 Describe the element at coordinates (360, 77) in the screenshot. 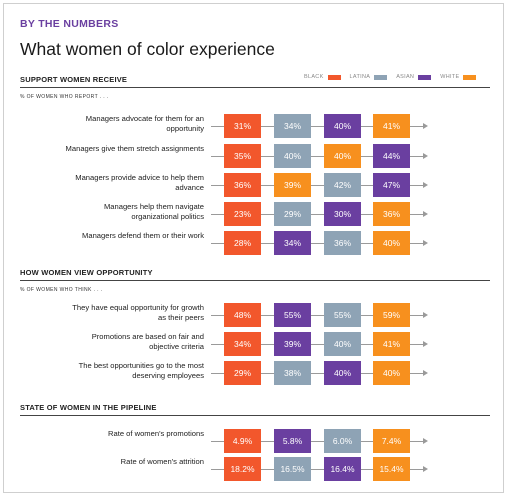

I see `legend-label: LATINA` at that location.